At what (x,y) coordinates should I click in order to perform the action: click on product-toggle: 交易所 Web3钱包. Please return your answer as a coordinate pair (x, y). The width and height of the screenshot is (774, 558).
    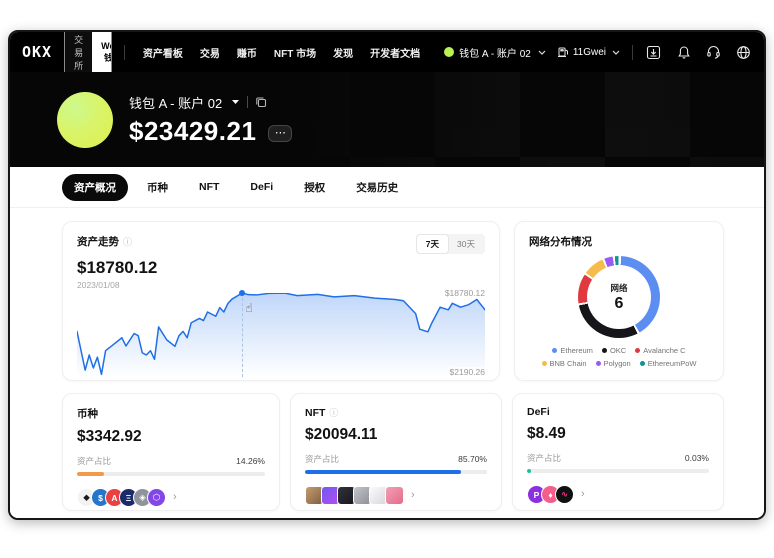
    Looking at the image, I should click on (88, 54).